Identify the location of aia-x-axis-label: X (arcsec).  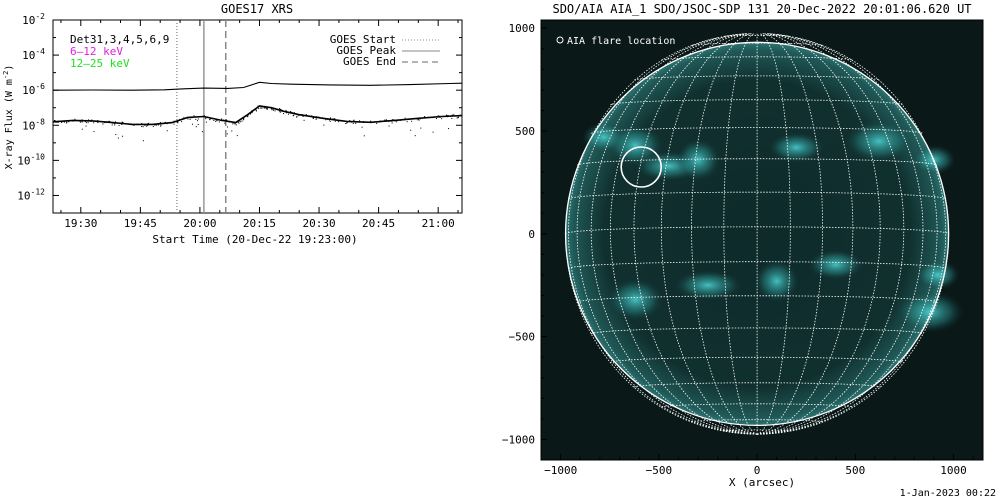
(762, 482).